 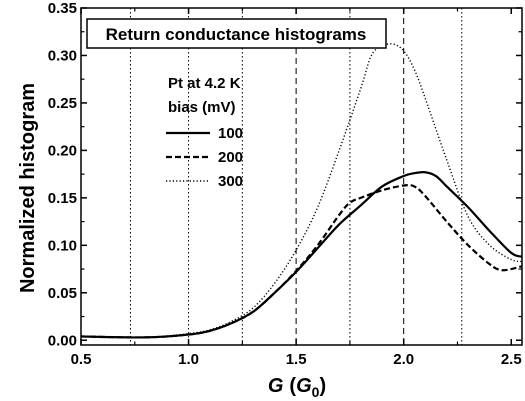 I want to click on y-tick-label-1: 0.05, so click(x=62, y=293).